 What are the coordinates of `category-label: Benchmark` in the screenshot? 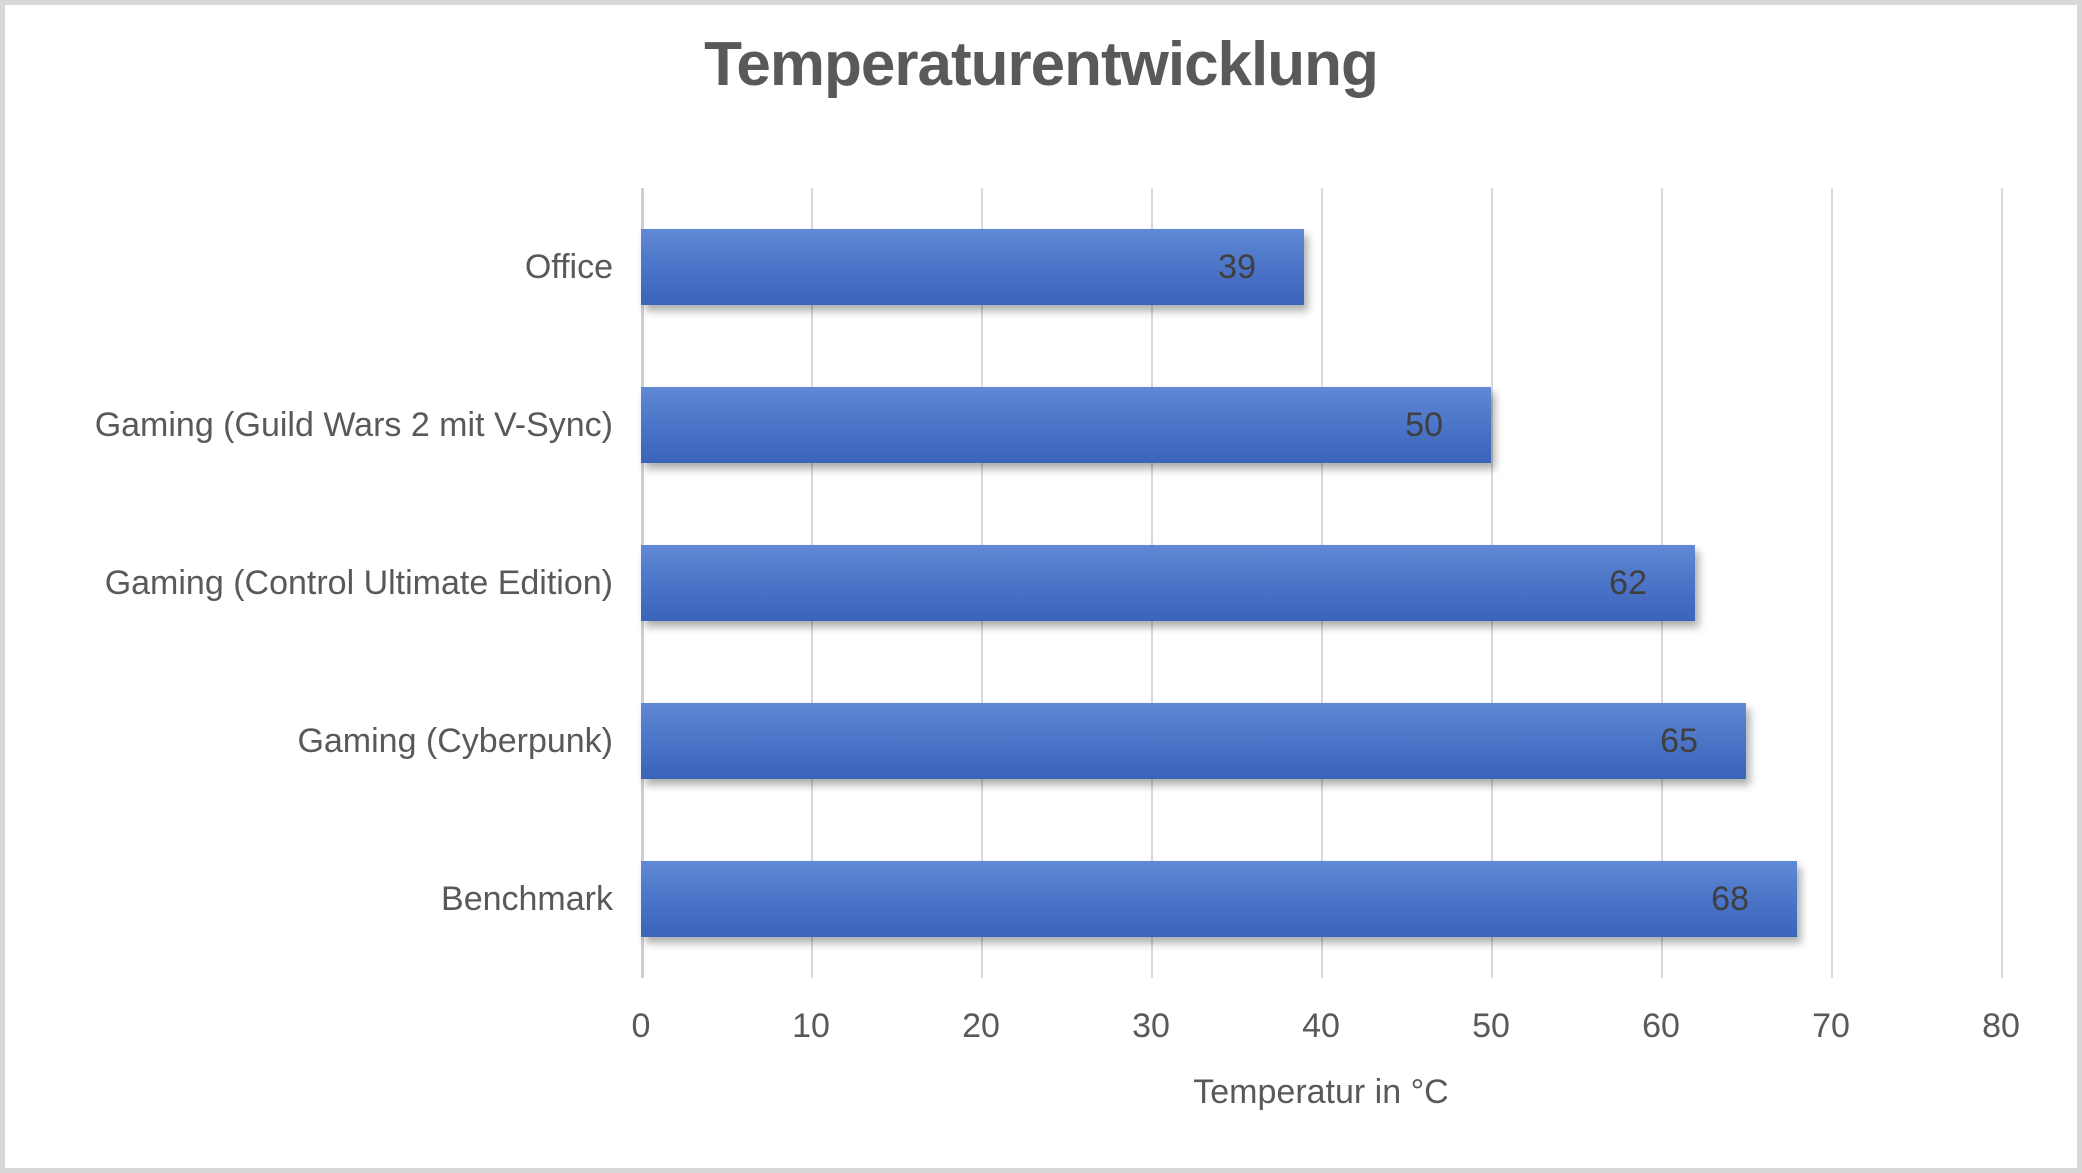 It's located at (527, 898).